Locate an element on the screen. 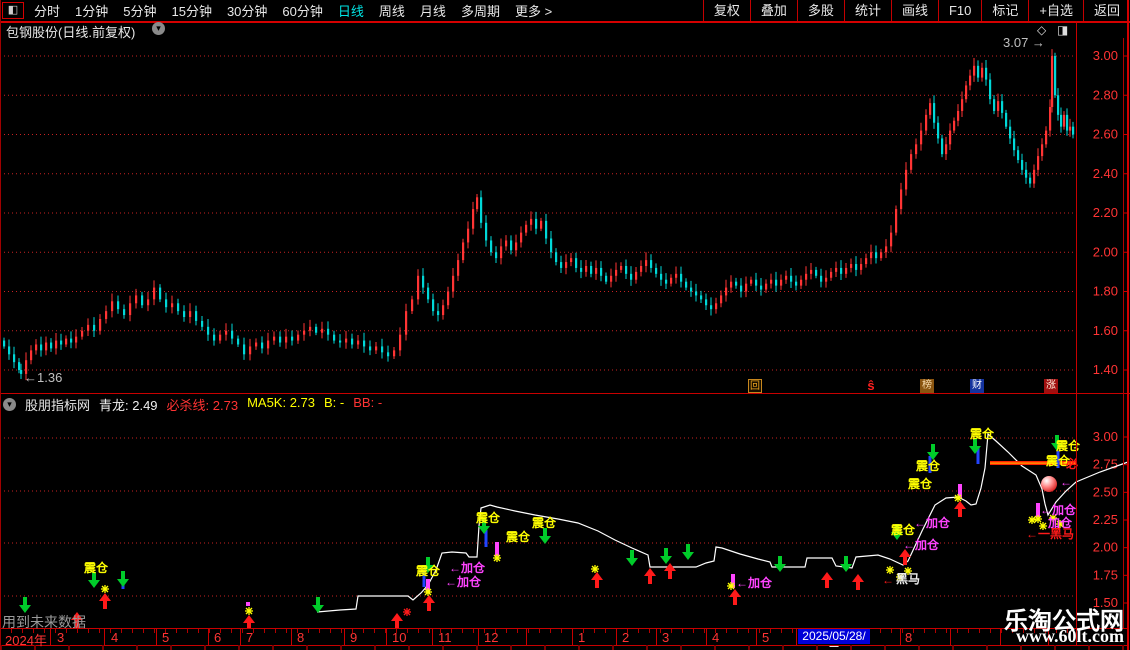 Image resolution: width=1130 pixels, height=650 pixels. menu-item-period-0: 分时 is located at coordinates (47, 11).